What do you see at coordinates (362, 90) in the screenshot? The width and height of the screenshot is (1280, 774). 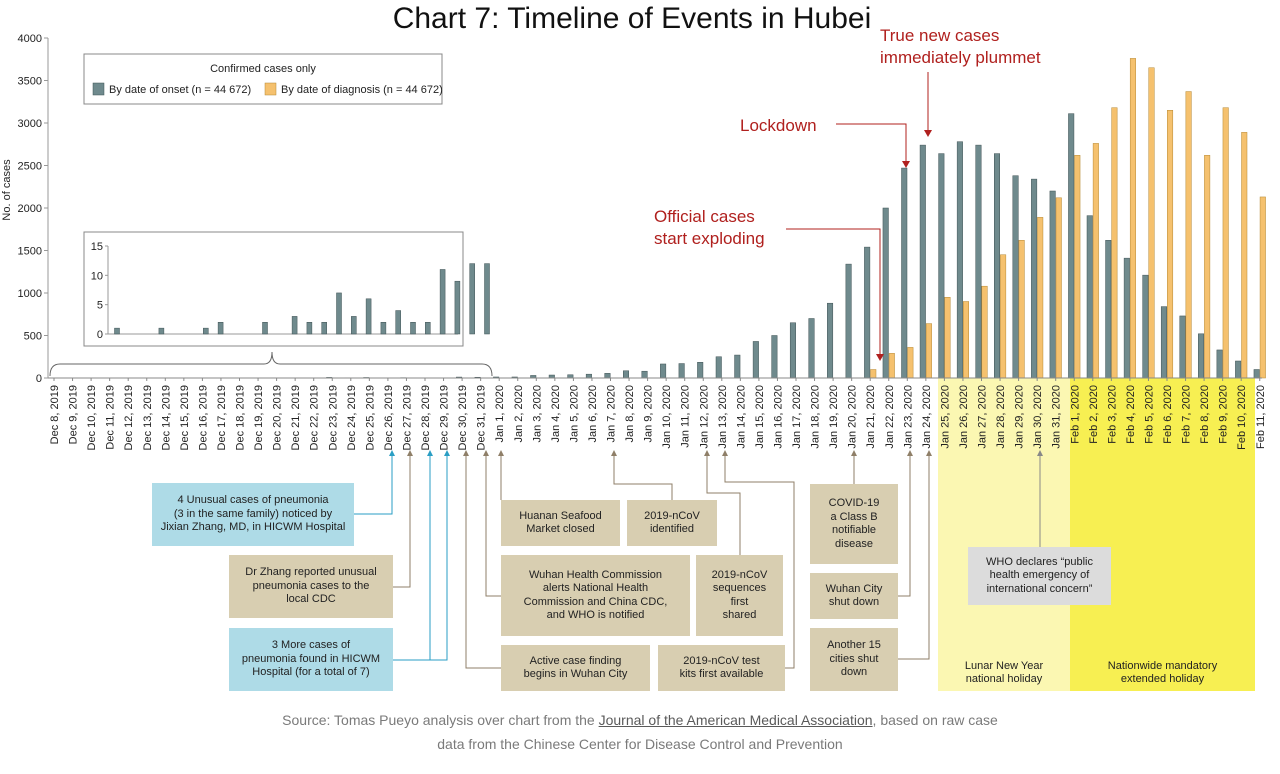 I see `legend-label-diagnosis: By date of diagnosis (n = 44 672)` at bounding box center [362, 90].